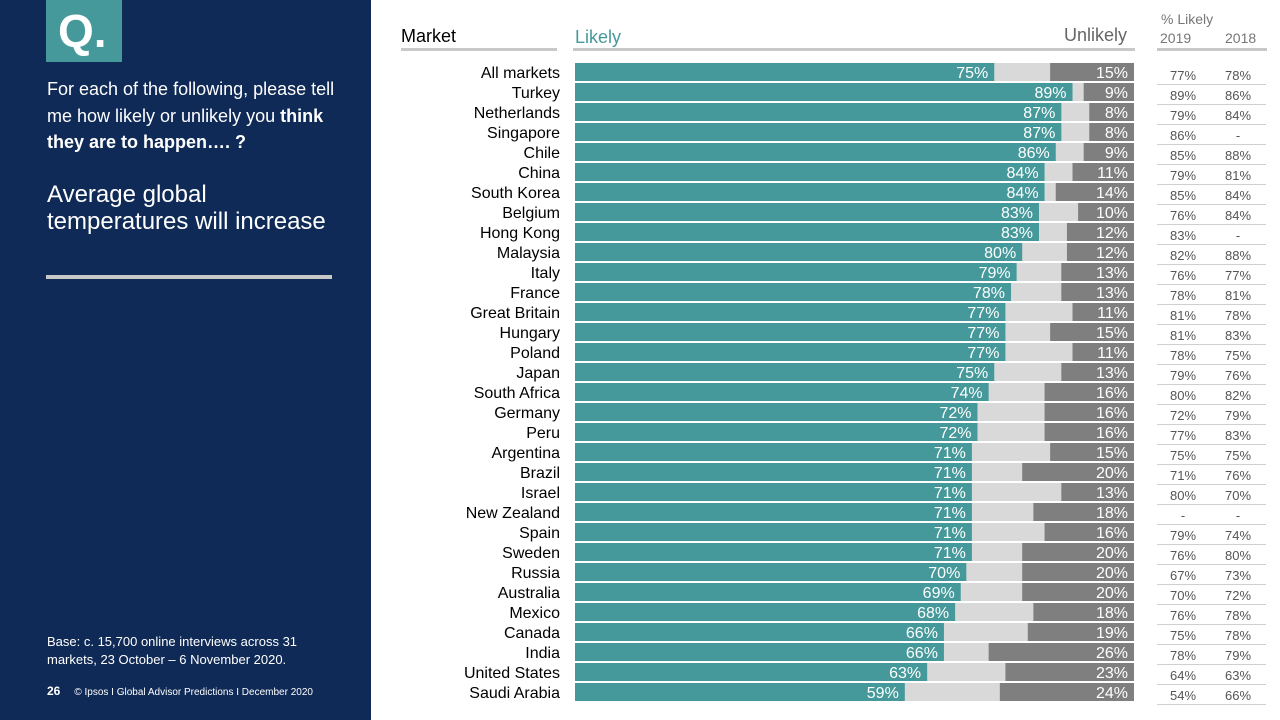  I want to click on likely-2019-value: 85%, so click(1183, 155).